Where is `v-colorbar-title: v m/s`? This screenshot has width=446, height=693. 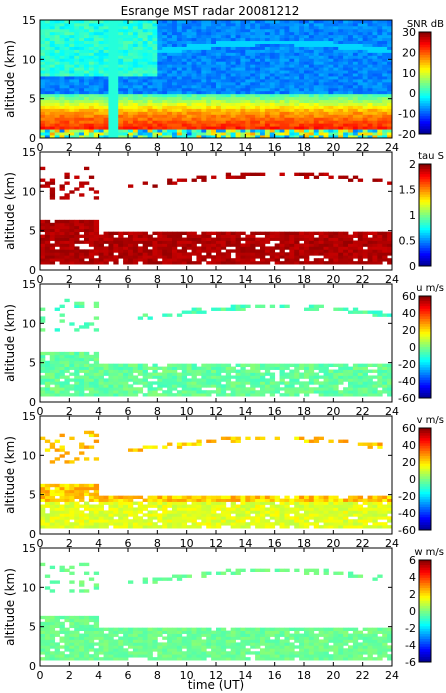
v-colorbar-title: v m/s is located at coordinates (430, 420).